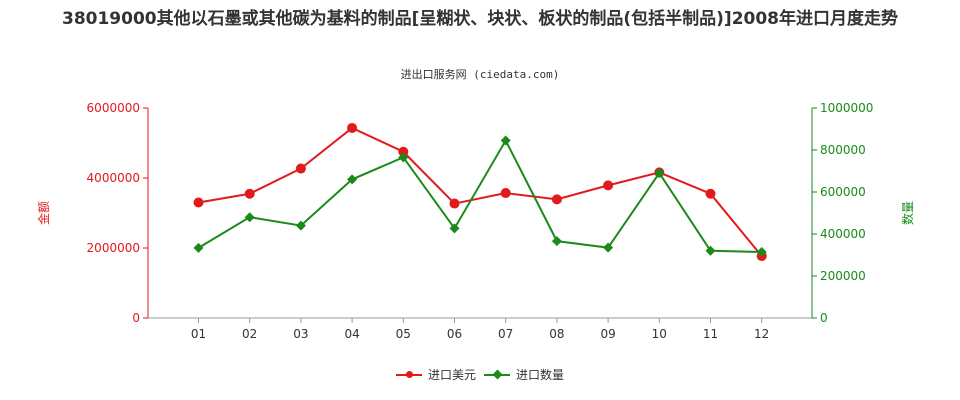 This screenshot has width=960, height=400. Describe the element at coordinates (198, 334) in the screenshot. I see `x-tick-label: 01` at that location.